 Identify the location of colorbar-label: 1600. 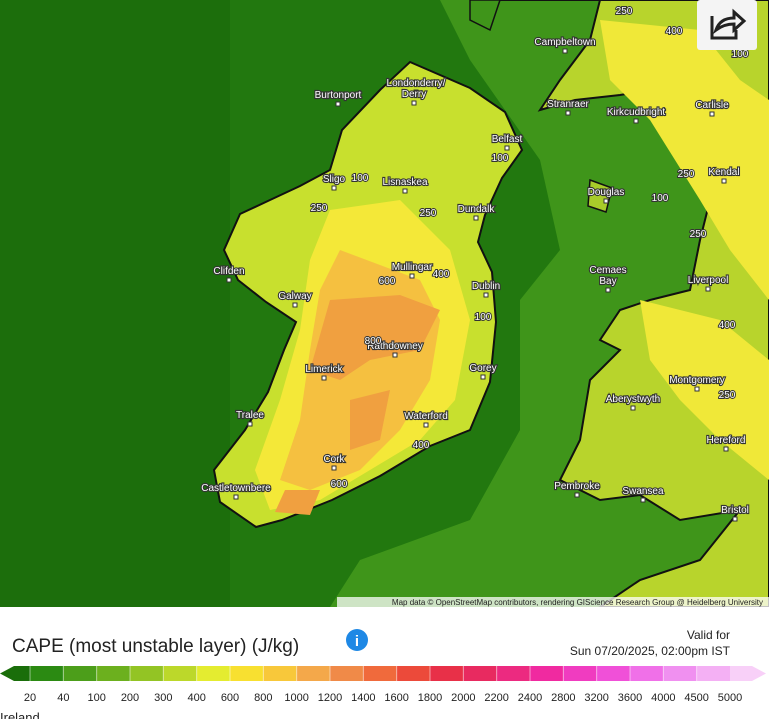
(396, 698).